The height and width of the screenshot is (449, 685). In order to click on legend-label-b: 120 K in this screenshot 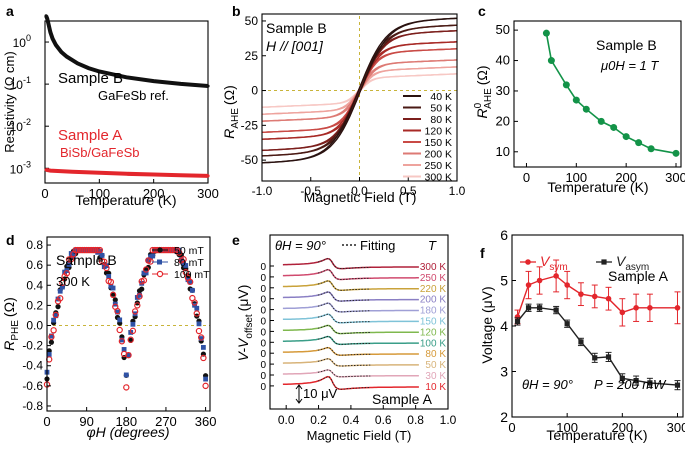, I will do `click(438, 132)`.